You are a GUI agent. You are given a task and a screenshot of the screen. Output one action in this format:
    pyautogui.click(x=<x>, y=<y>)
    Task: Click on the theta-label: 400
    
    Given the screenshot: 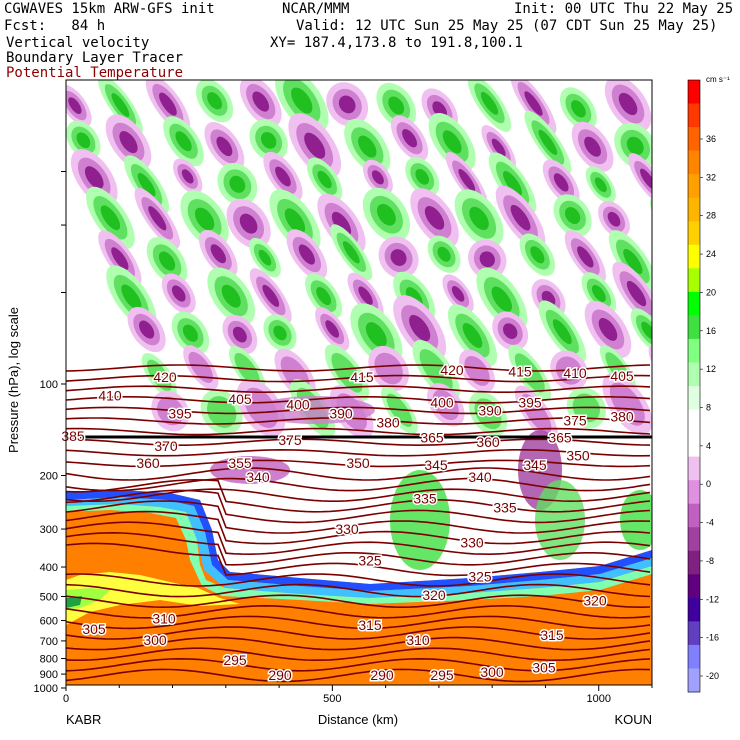 What is the action you would take?
    pyautogui.click(x=298, y=405)
    